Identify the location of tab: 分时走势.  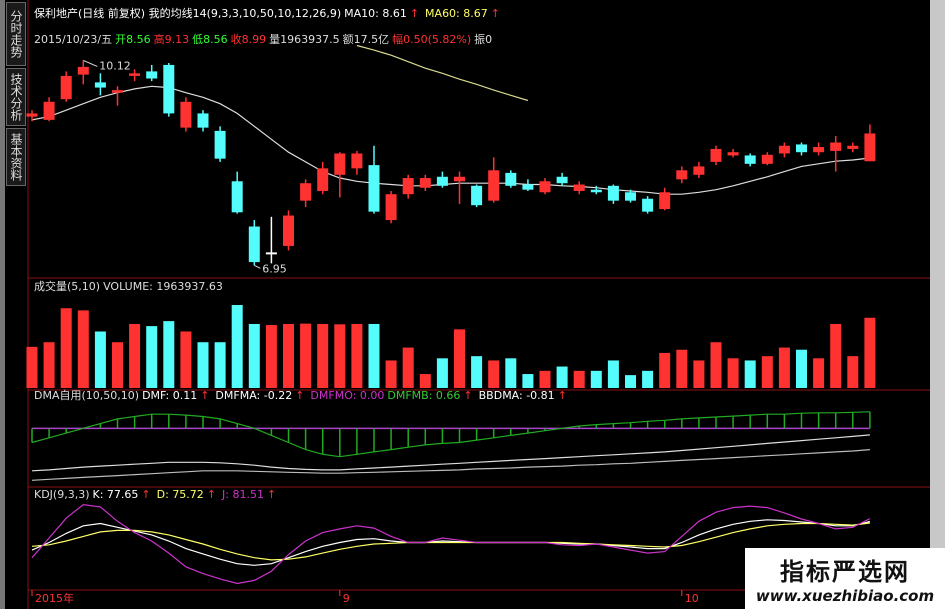
(16, 34).